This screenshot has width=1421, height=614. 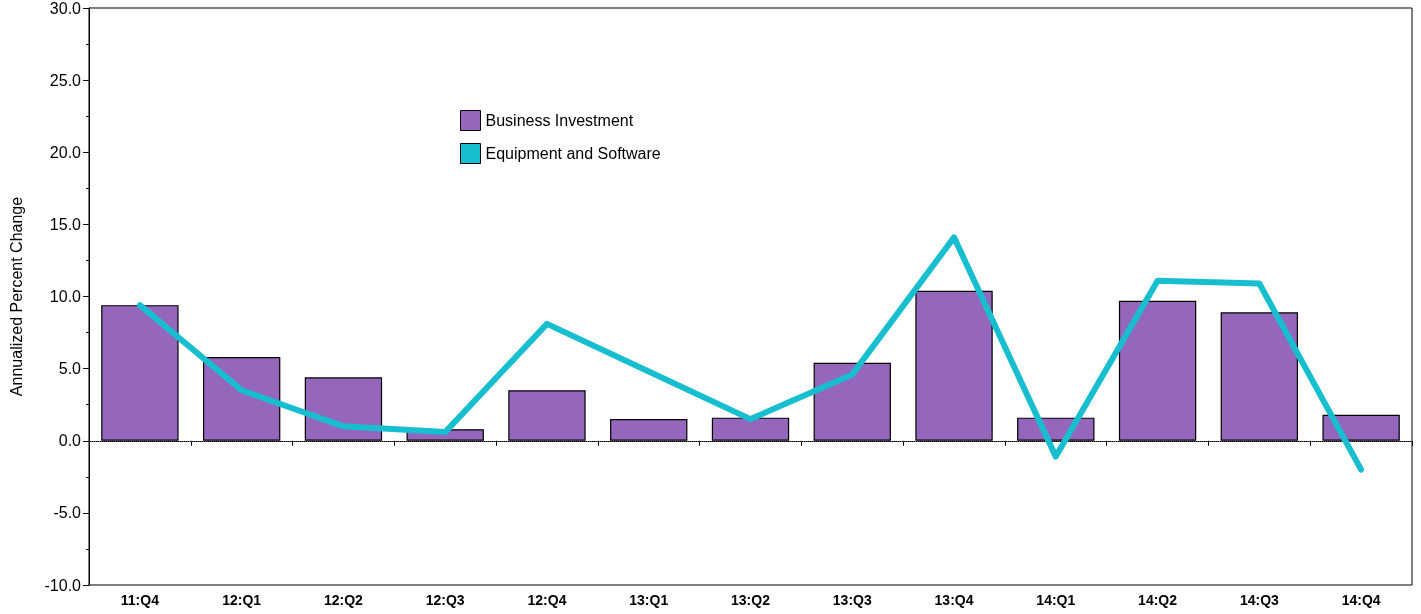 I want to click on x-tick-label: 12:Q2, so click(x=343, y=600).